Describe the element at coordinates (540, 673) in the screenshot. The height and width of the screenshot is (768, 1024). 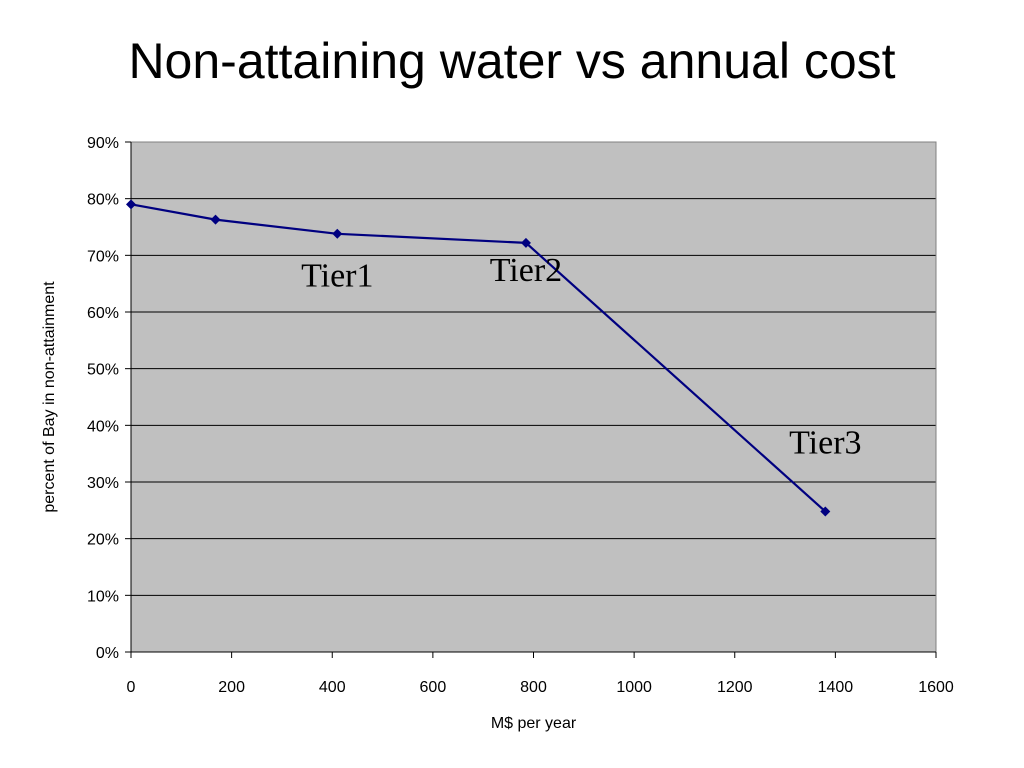
I see `x-axis: 0 200 400 600 800 1000 1200 1400 1600` at that location.